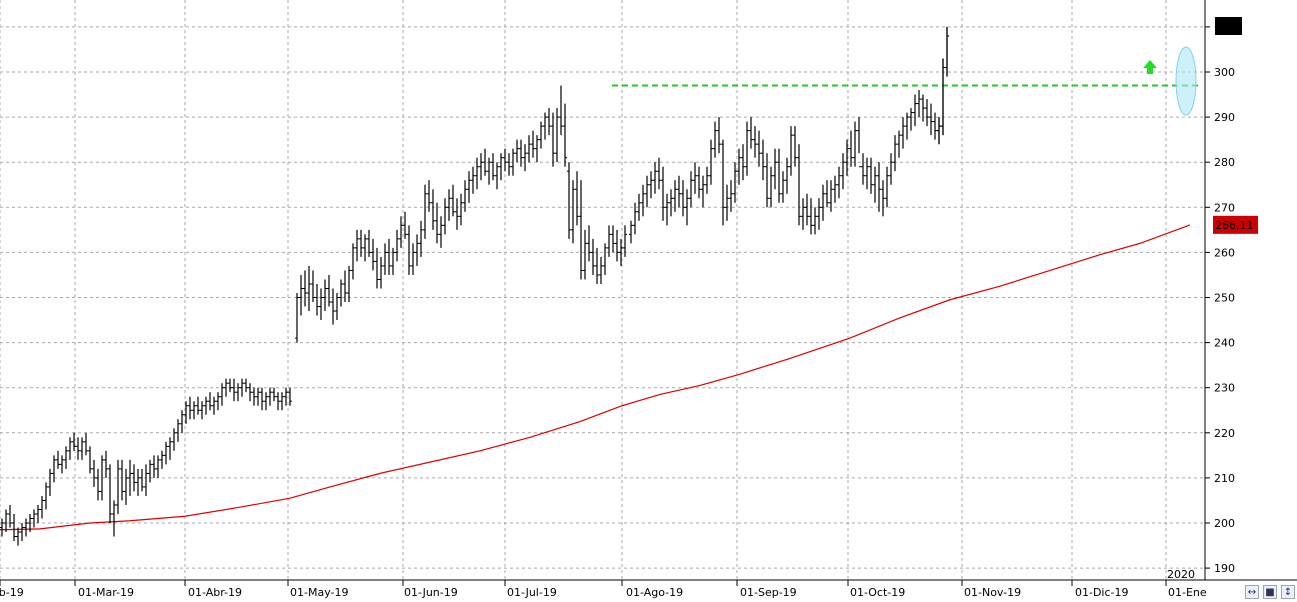 The height and width of the screenshot is (602, 1297). What do you see at coordinates (431, 592) in the screenshot?
I see `x-tick-label: 01-Jun-19` at bounding box center [431, 592].